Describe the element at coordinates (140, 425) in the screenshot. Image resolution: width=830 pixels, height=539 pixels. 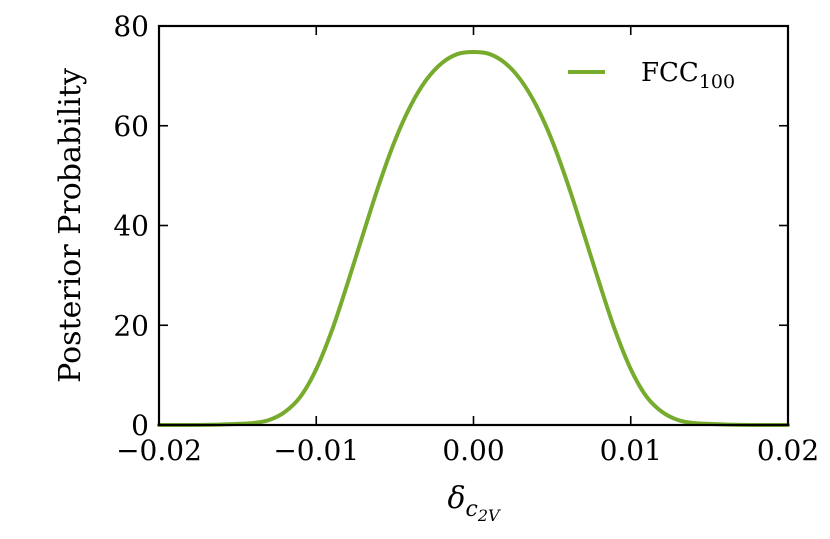
I see `y-tick-label: 0` at that location.